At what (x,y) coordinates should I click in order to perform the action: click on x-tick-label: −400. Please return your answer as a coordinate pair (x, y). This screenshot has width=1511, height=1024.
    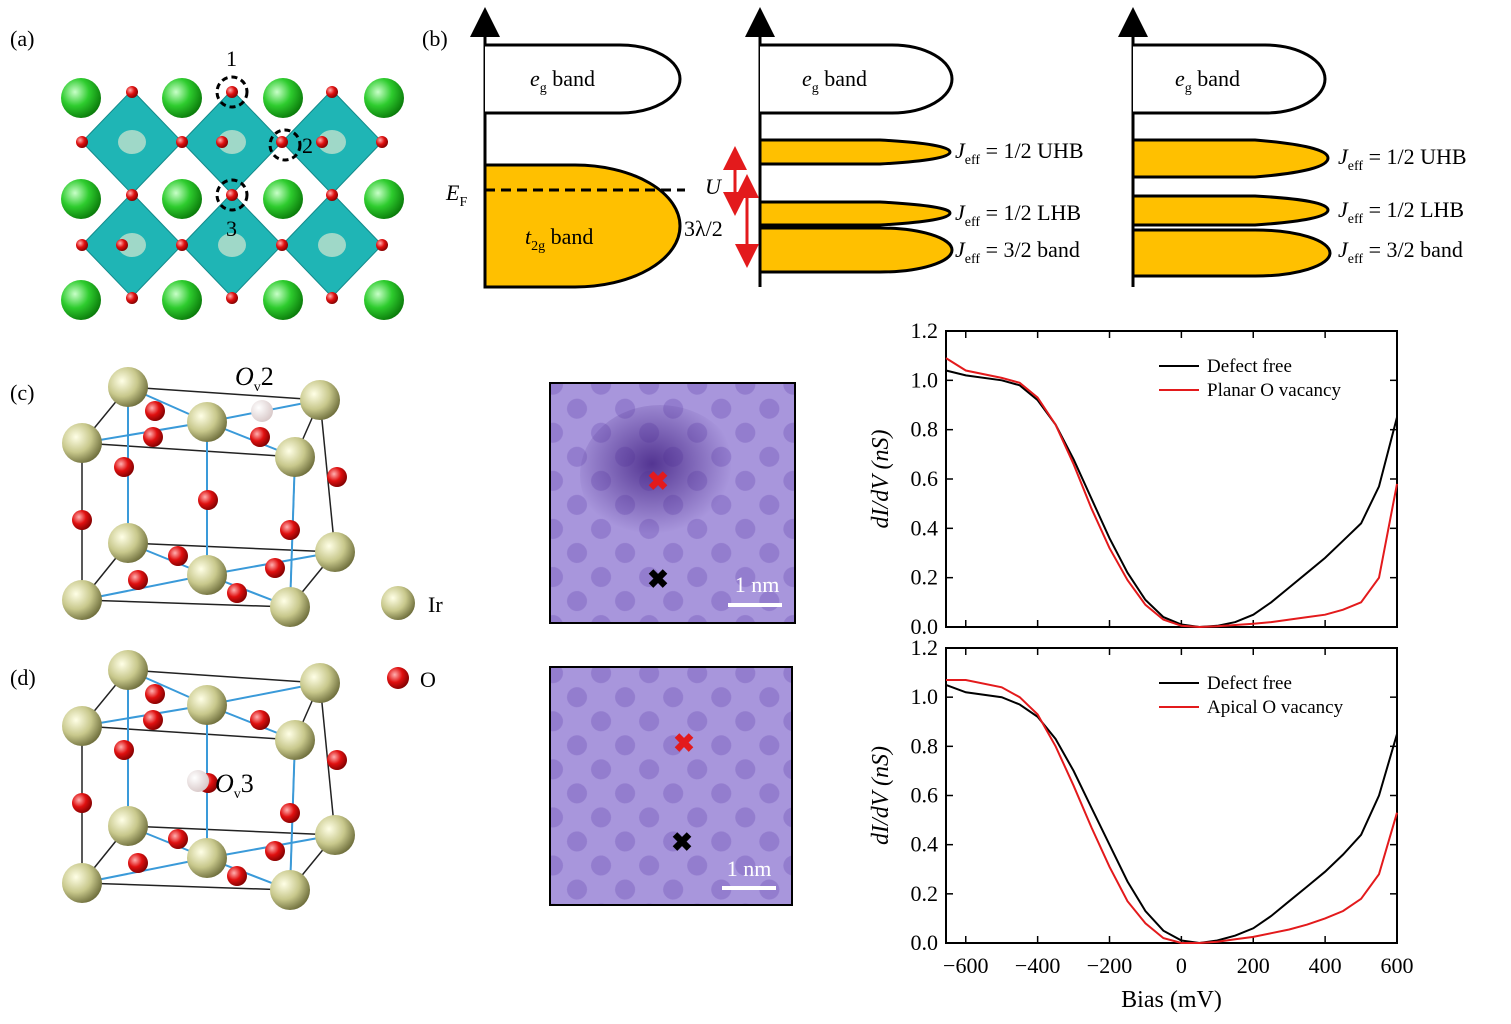
    Looking at the image, I should click on (1037, 965).